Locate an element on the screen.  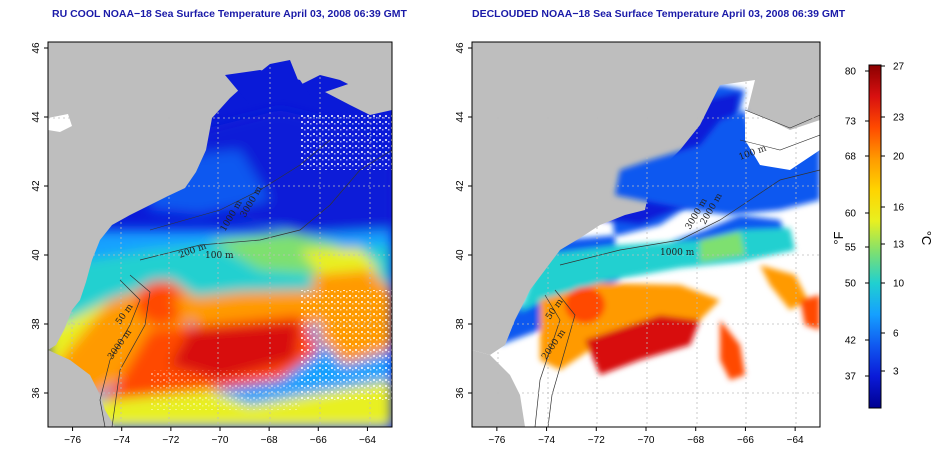
colorbar: 80 73 68 60 55 50 42 37 27 23 20 16 13 10 6 3 °F °C is located at coordinates (882, 235).